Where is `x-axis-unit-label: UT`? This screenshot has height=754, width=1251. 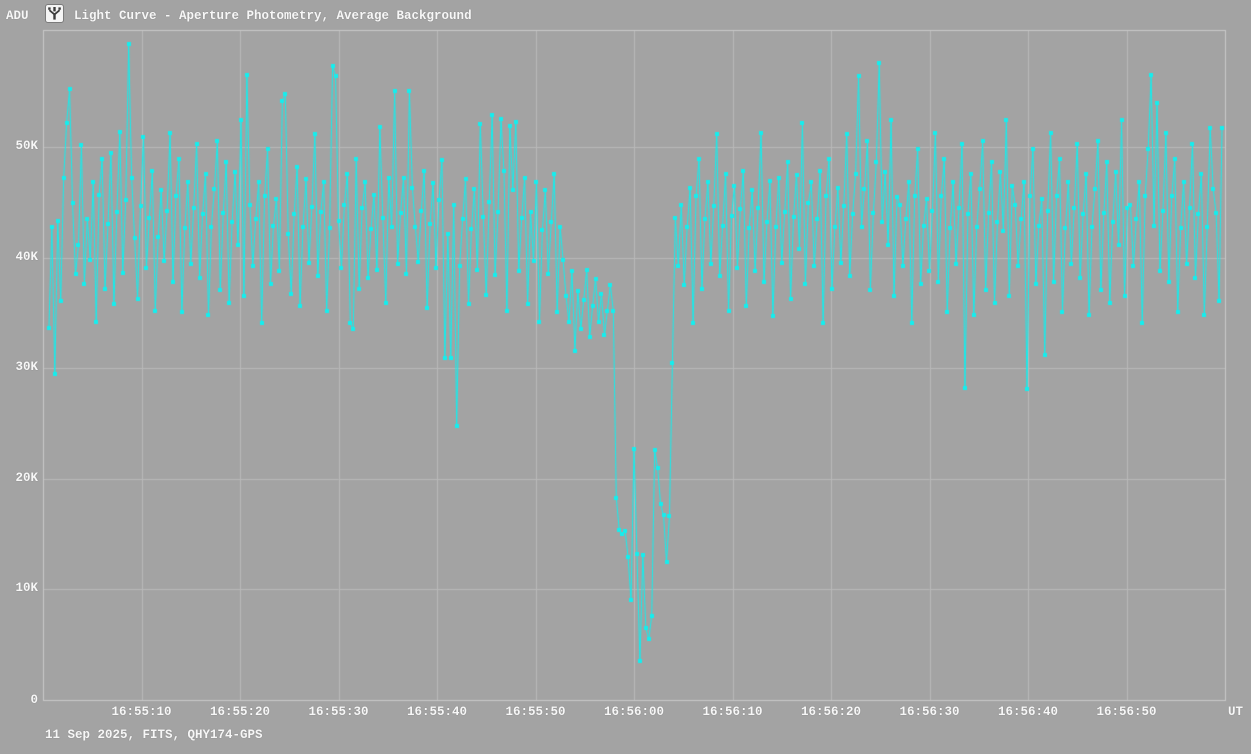
x-axis-unit-label: UT is located at coordinates (1236, 712).